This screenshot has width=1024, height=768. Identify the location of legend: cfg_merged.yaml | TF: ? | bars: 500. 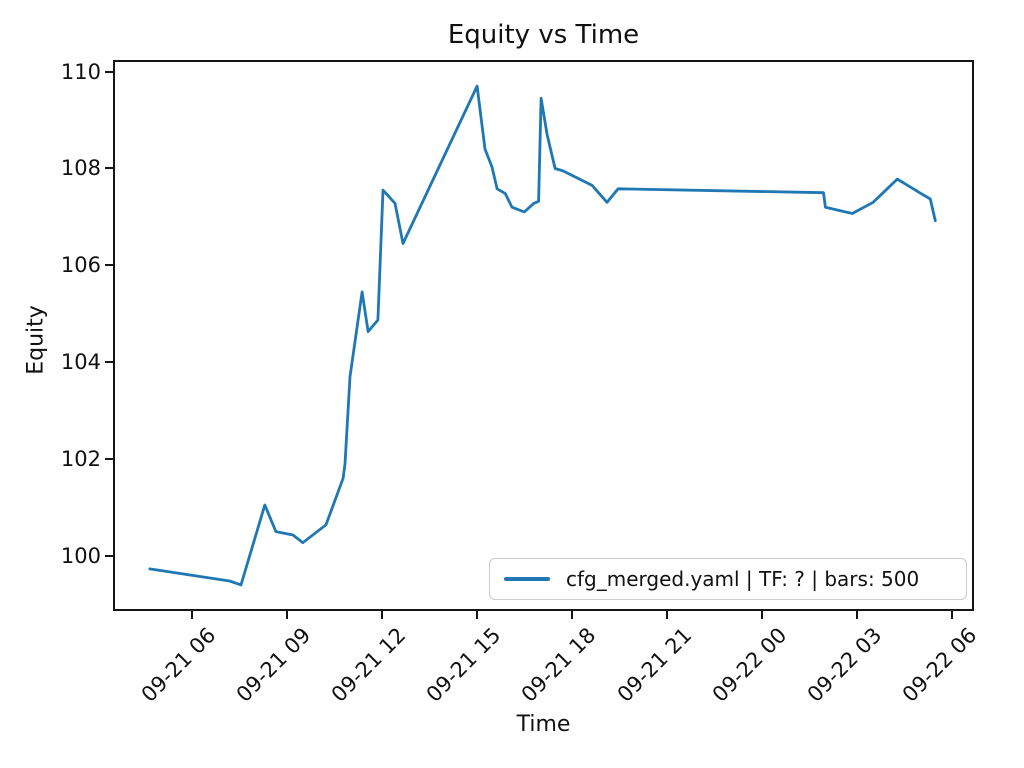
(728, 579).